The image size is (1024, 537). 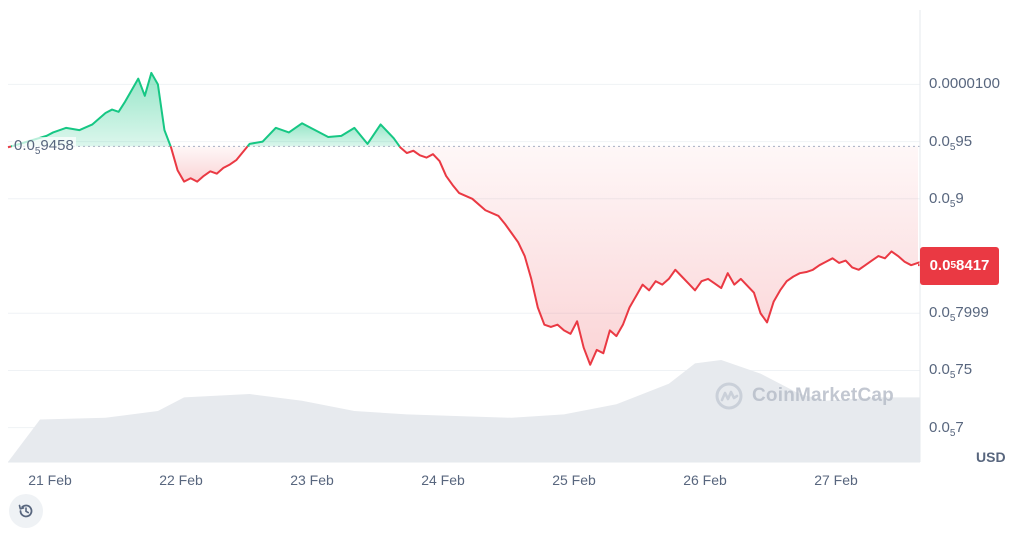 What do you see at coordinates (443, 480) in the screenshot?
I see `x-tick-label: 24 Feb` at bounding box center [443, 480].